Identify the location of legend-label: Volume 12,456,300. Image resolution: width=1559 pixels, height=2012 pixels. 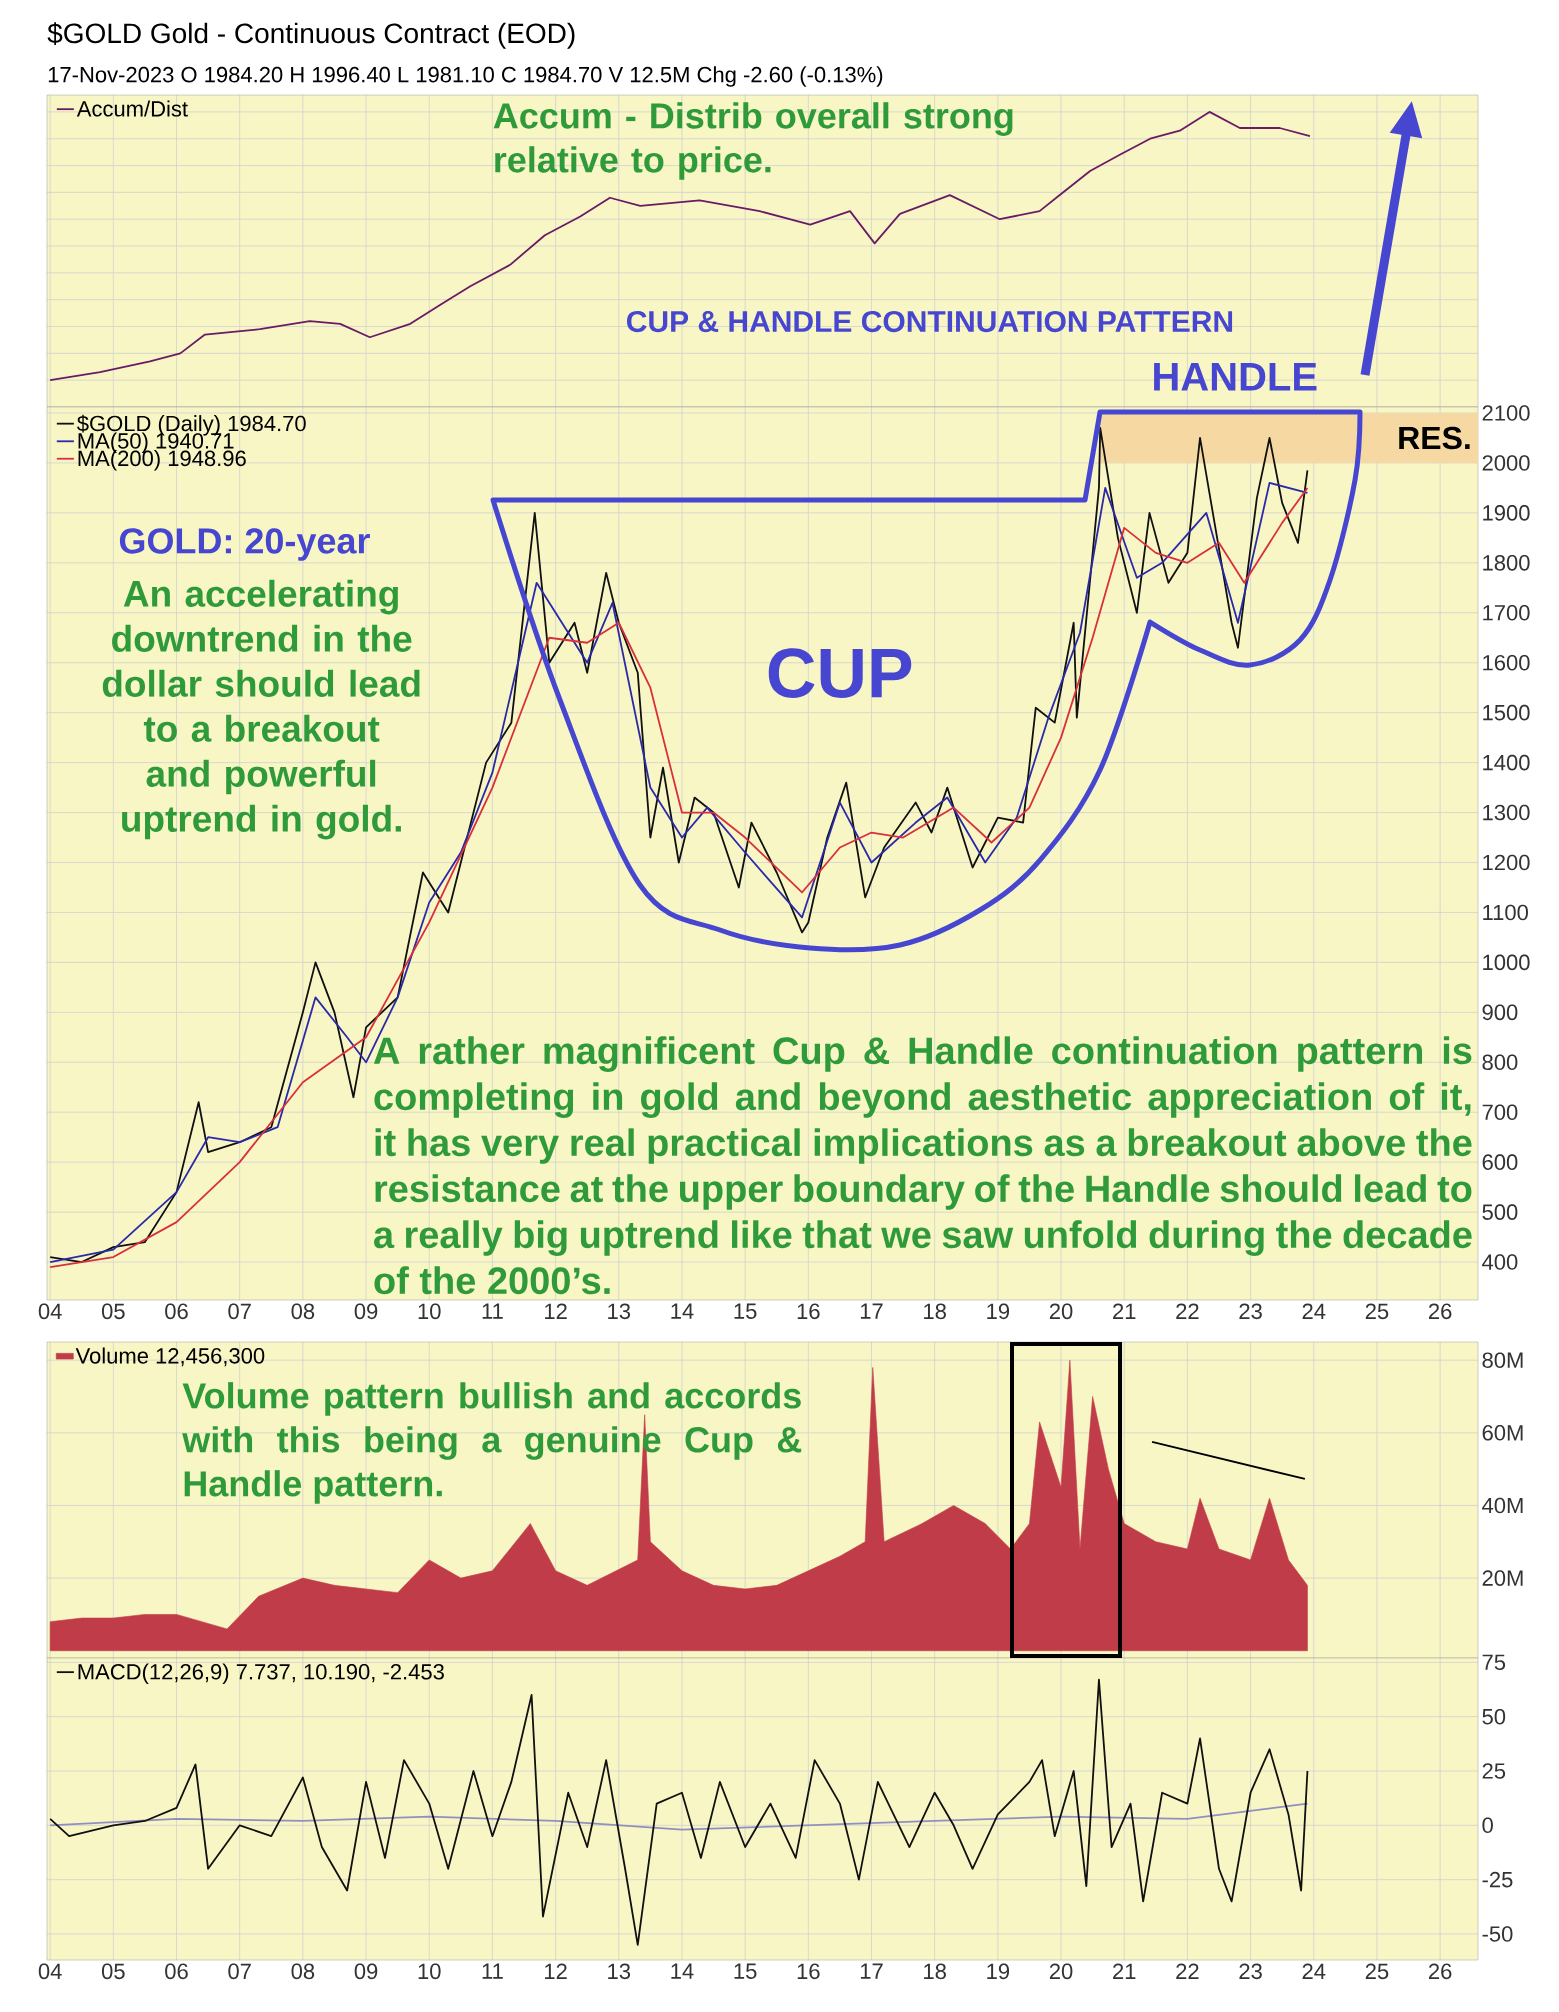
(170, 1357).